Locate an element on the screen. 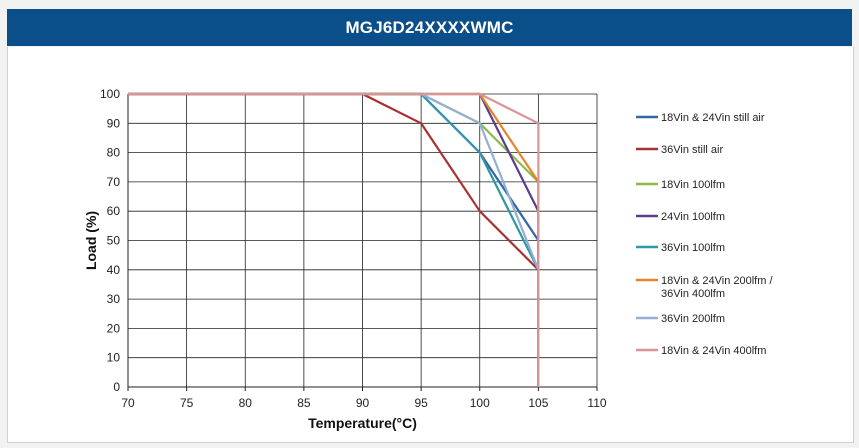 The width and height of the screenshot is (859, 448). legend-label: 18Vin & 24Vin still air is located at coordinates (713, 118).